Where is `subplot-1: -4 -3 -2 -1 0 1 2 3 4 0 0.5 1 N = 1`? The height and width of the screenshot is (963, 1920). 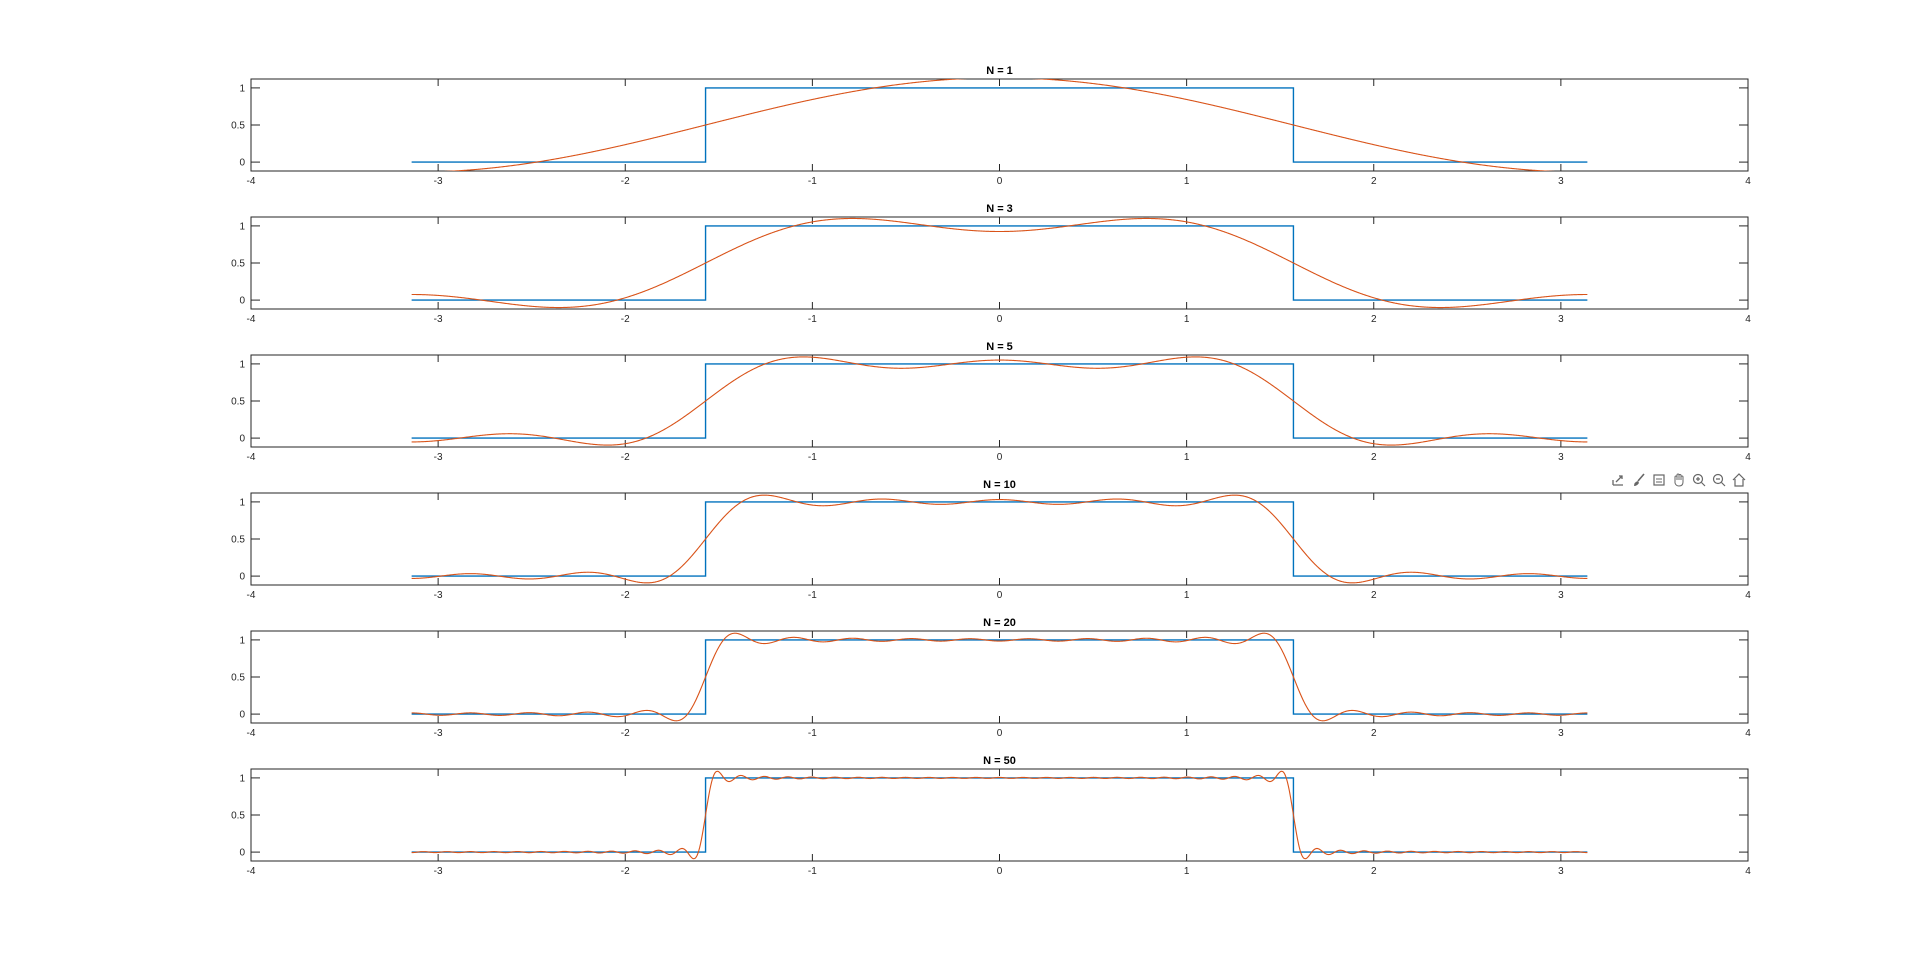
subplot-1: -4 -3 -2 -1 0 1 2 3 4 0 0.5 1 N = 1 is located at coordinates (991, 126).